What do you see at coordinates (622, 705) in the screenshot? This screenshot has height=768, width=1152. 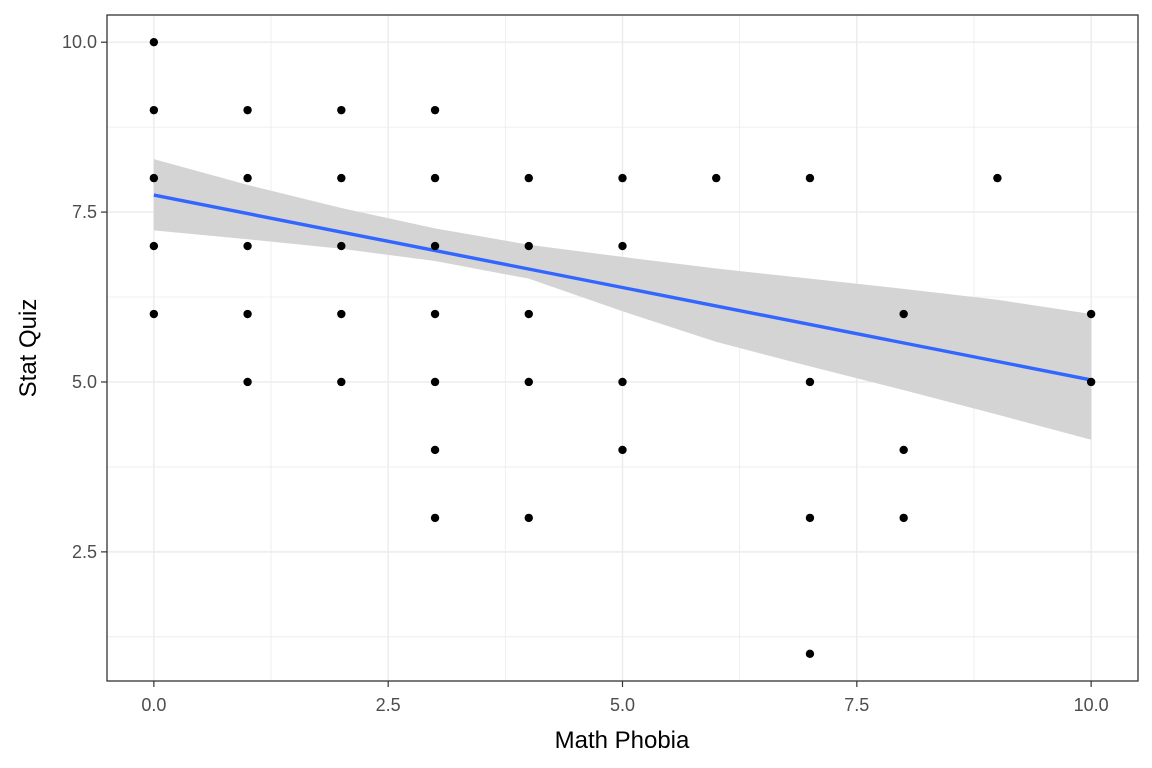 I see `x-tick-label: 5.0` at bounding box center [622, 705].